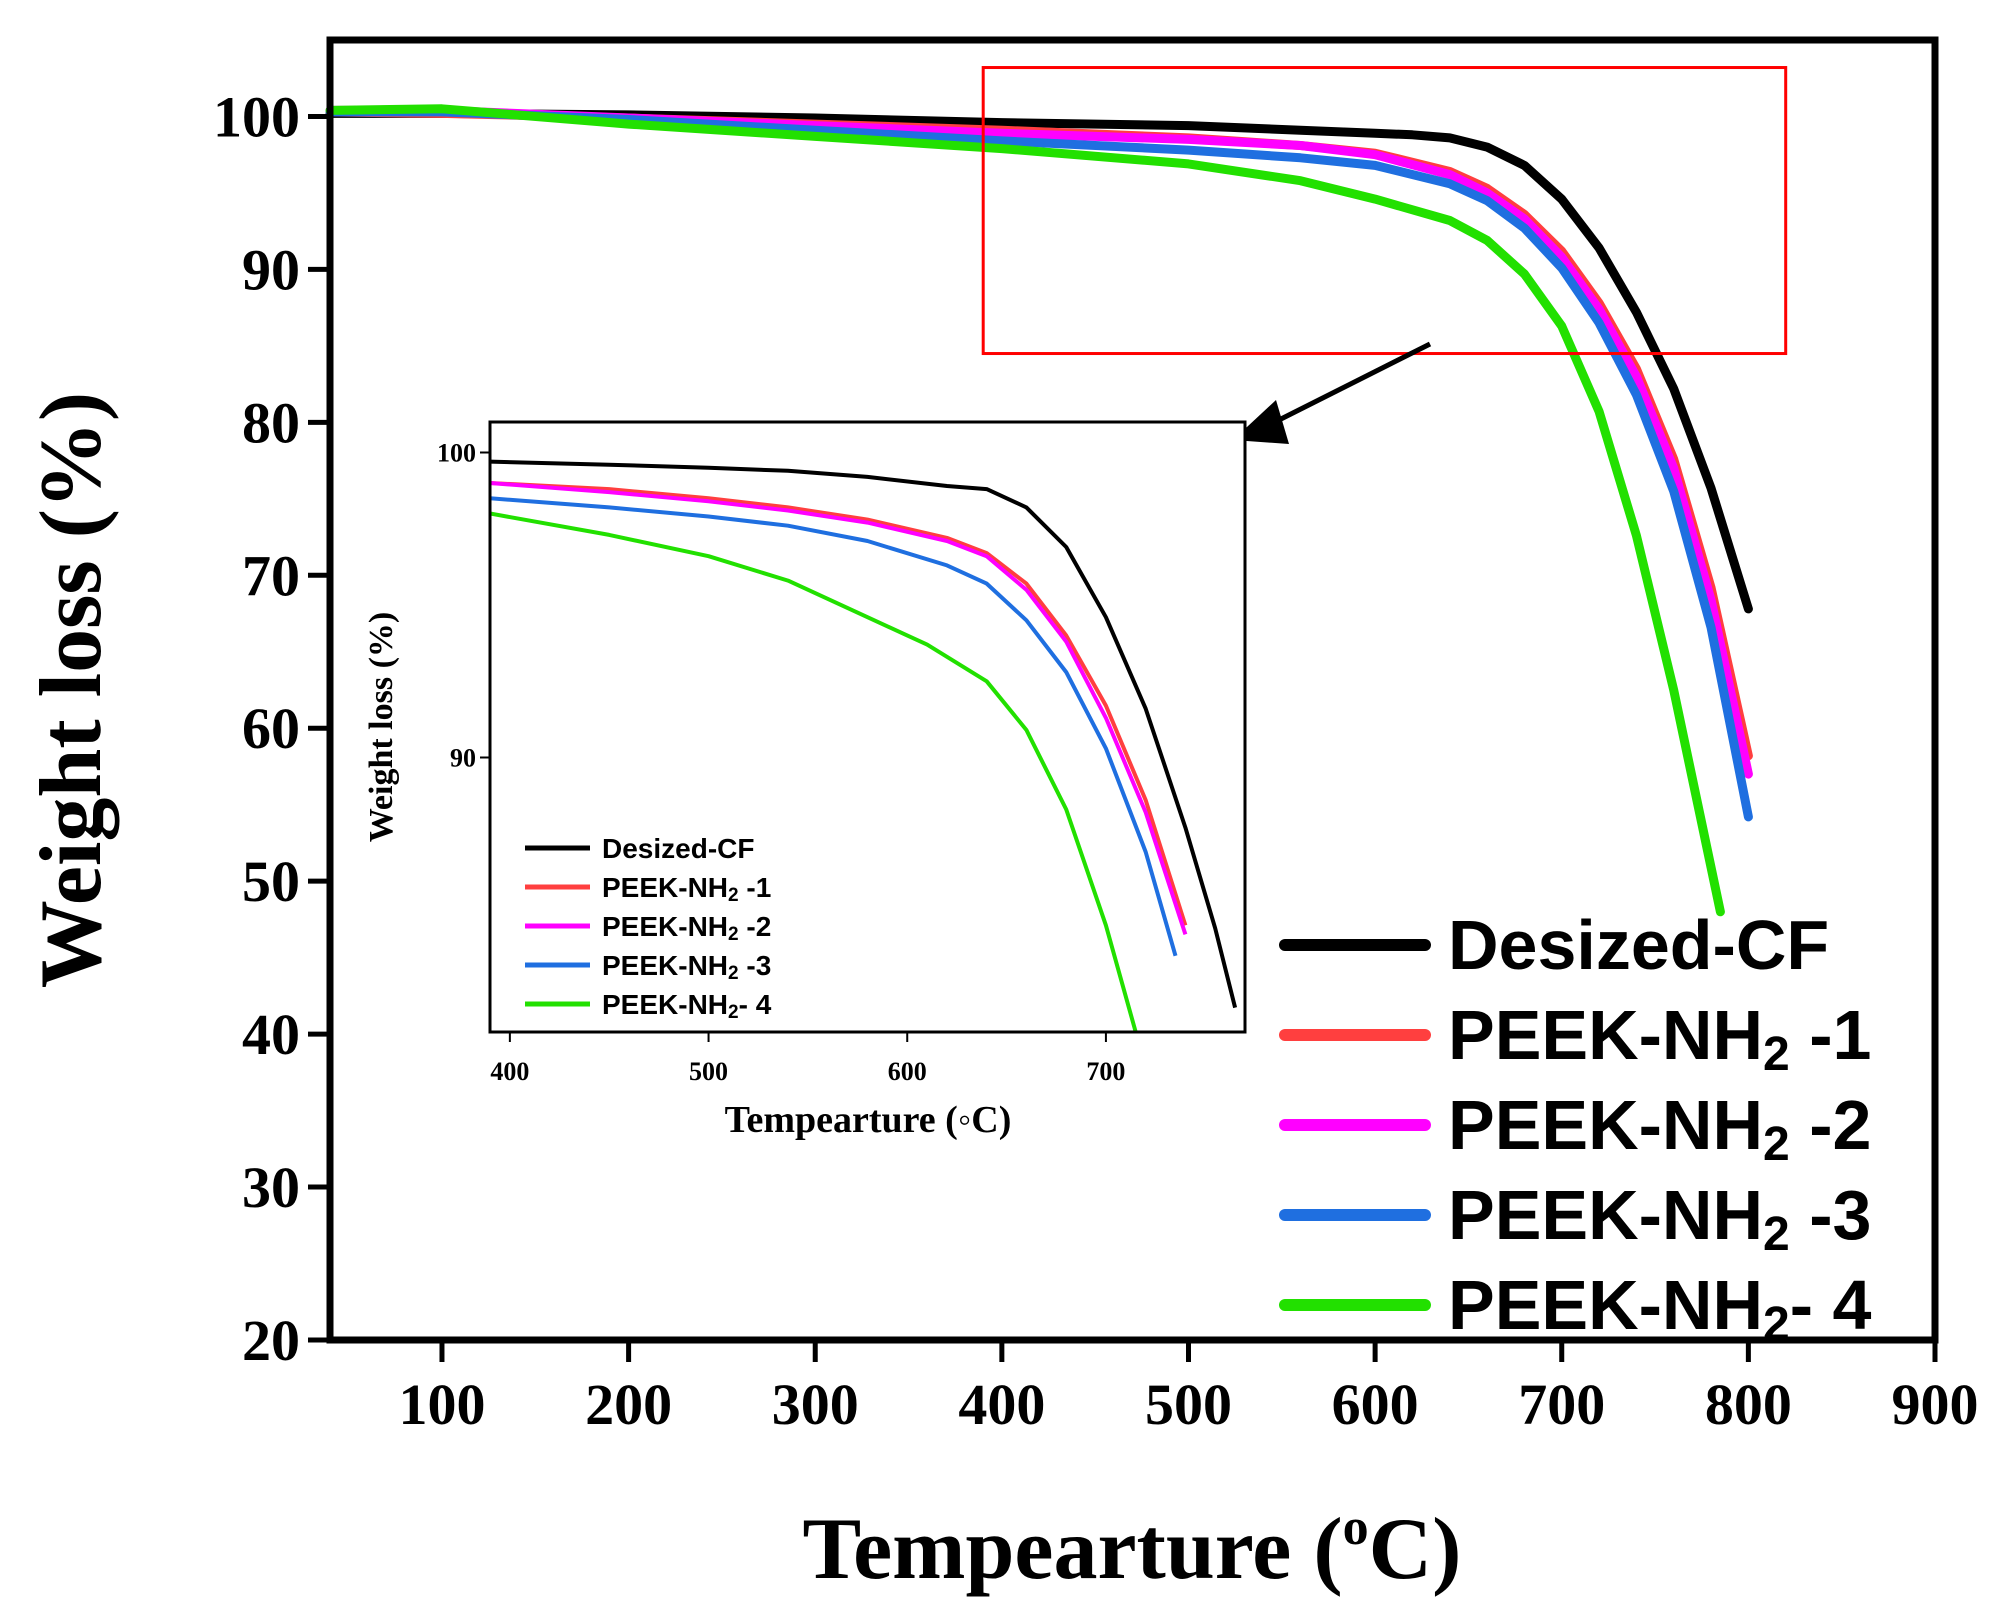 The height and width of the screenshot is (1613, 2007). Describe the element at coordinates (1384, 211) in the screenshot. I see `highlight-box` at that location.